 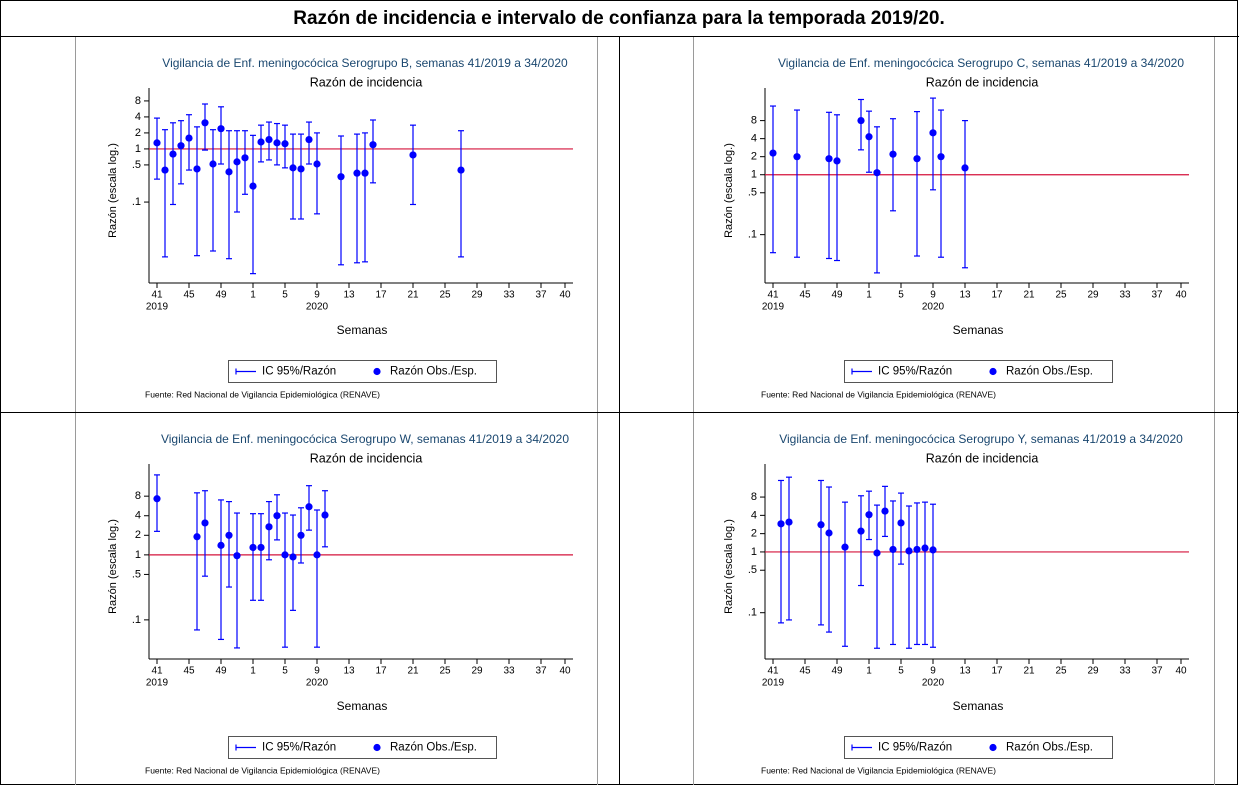 What do you see at coordinates (978, 330) in the screenshot?
I see `x-axis-label: Semanas` at bounding box center [978, 330].